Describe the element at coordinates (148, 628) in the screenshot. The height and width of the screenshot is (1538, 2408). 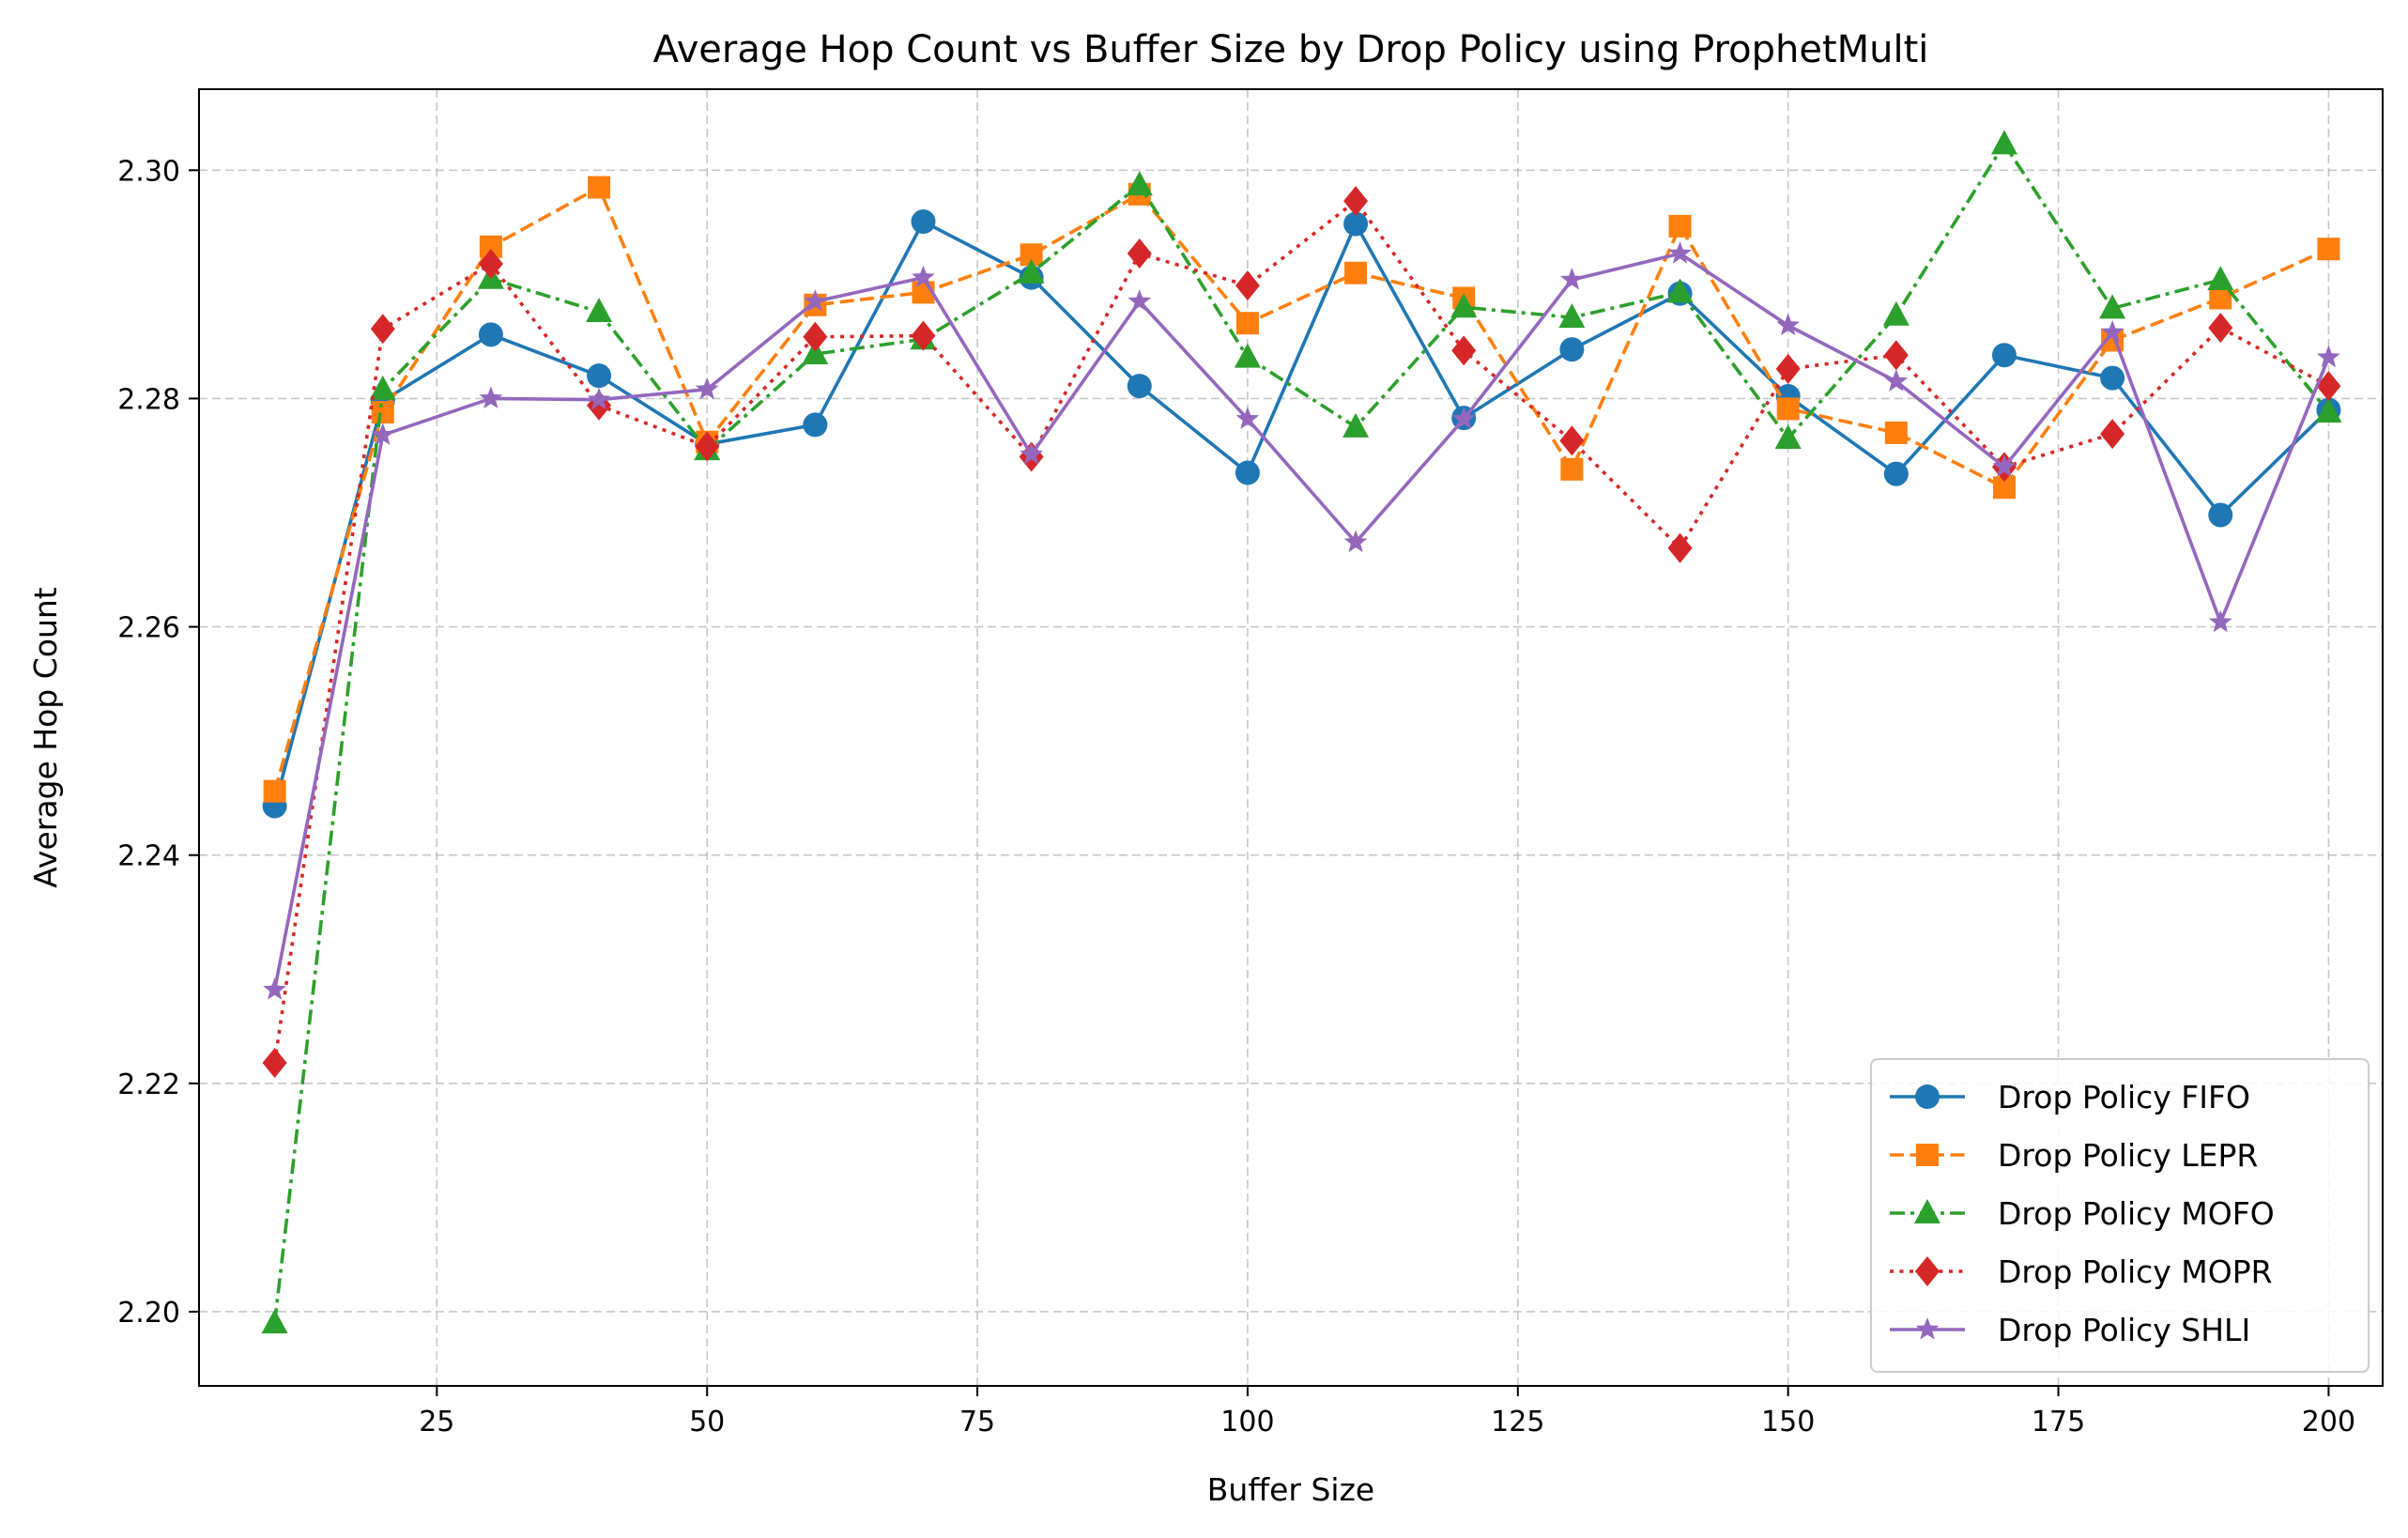
I see `y-tick-label: 2.26` at that location.